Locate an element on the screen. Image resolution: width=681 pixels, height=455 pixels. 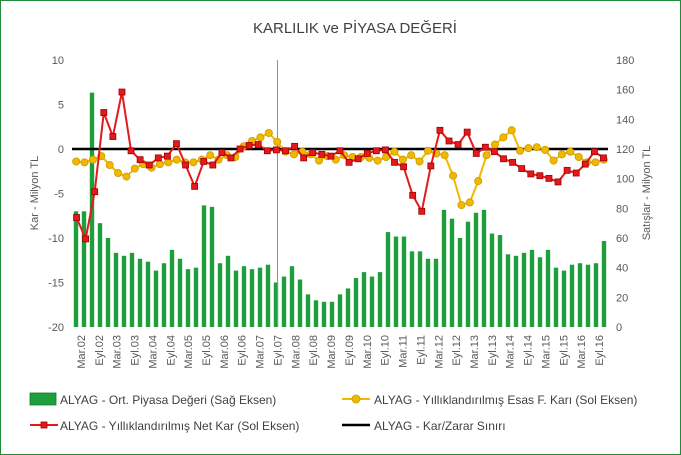
y-right-tick-label: 20 is located at coordinates (622, 298).